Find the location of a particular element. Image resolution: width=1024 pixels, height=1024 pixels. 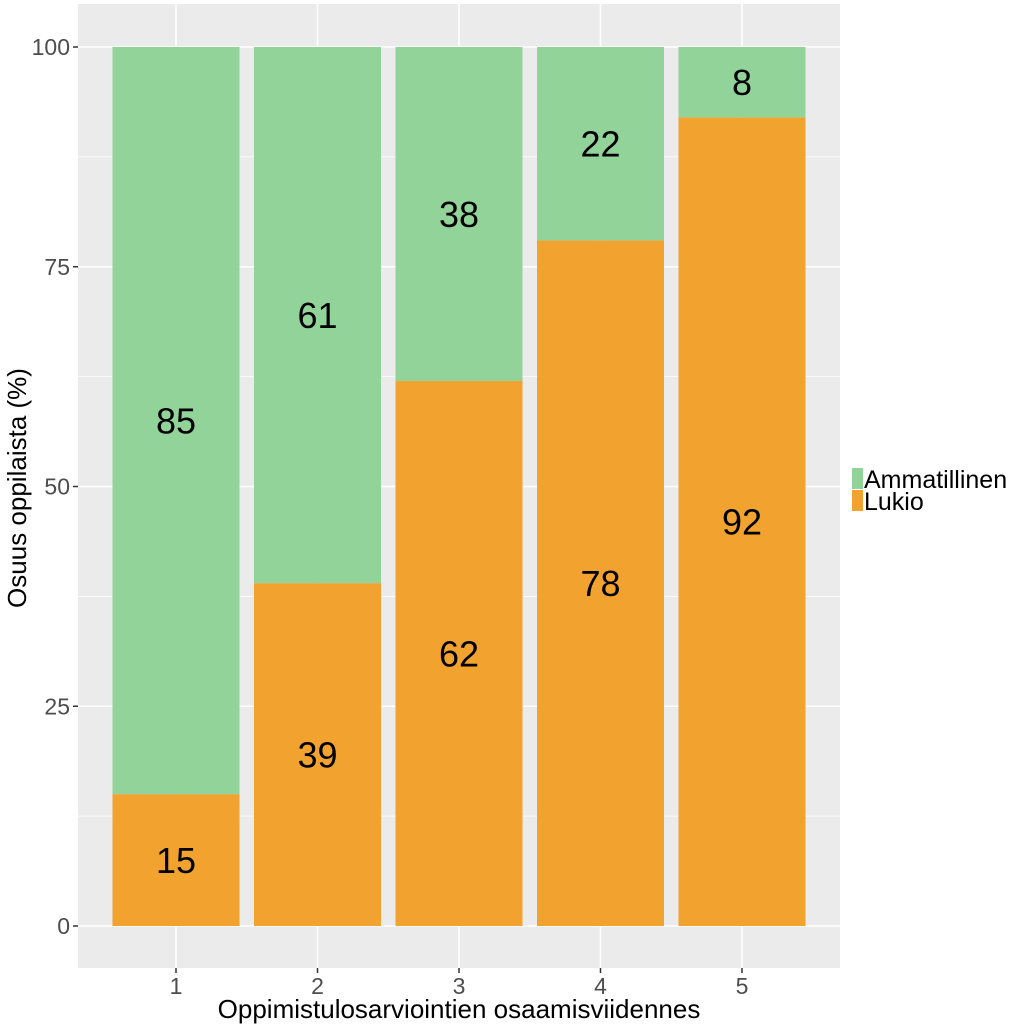

bar-value-label-ammatillinen: 8 is located at coordinates (742, 82).